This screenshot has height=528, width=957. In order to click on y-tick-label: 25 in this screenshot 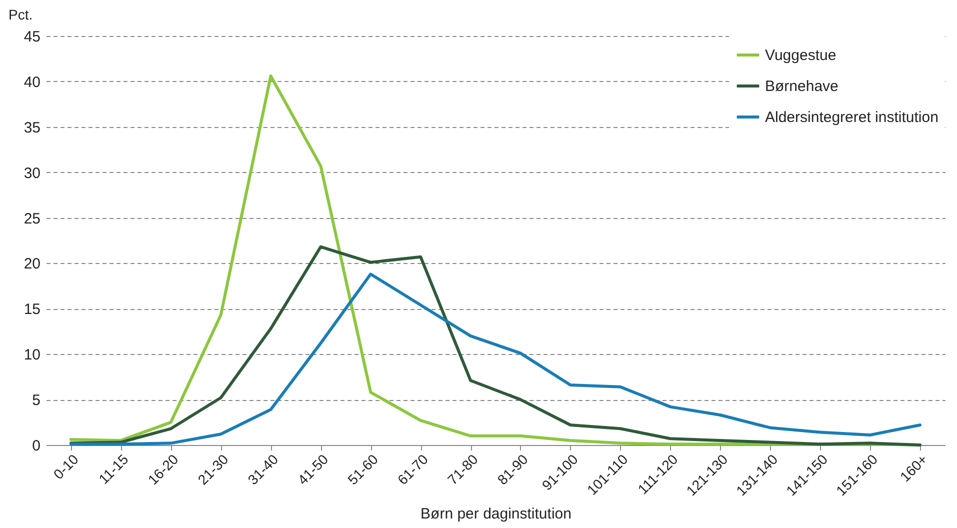, I will do `click(32, 219)`.